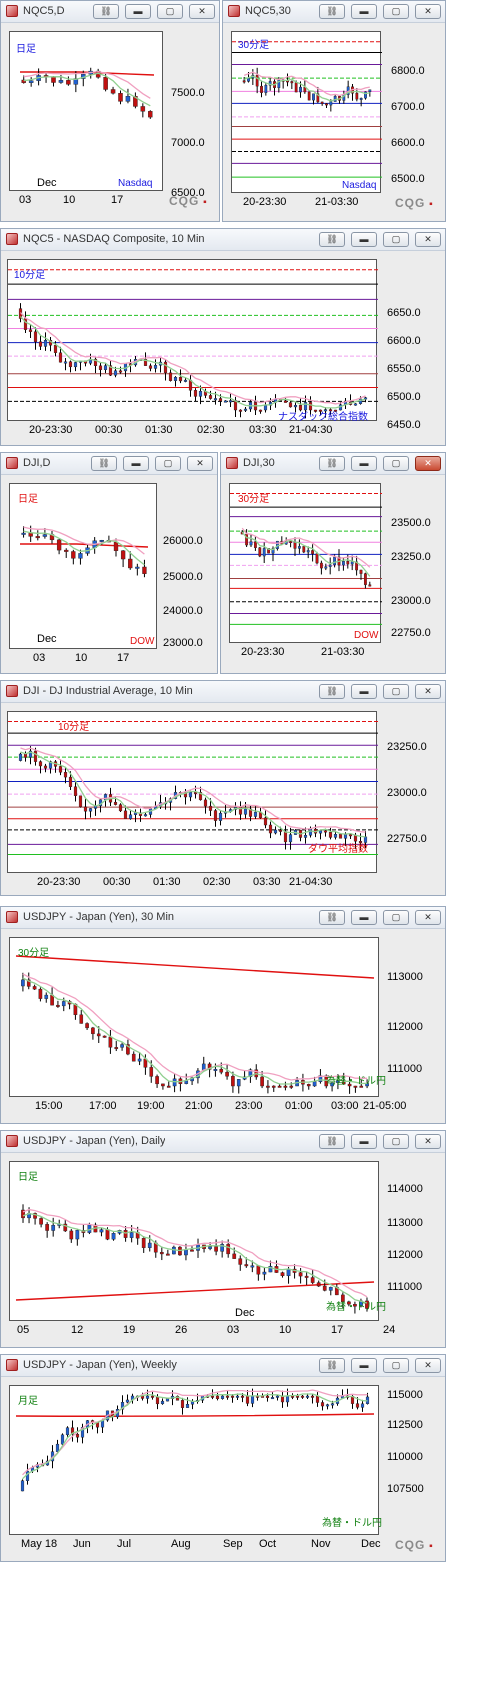 The height and width of the screenshot is (1691, 483). What do you see at coordinates (142, 641) in the screenshot?
I see `instrument-watermark: DOW` at bounding box center [142, 641].